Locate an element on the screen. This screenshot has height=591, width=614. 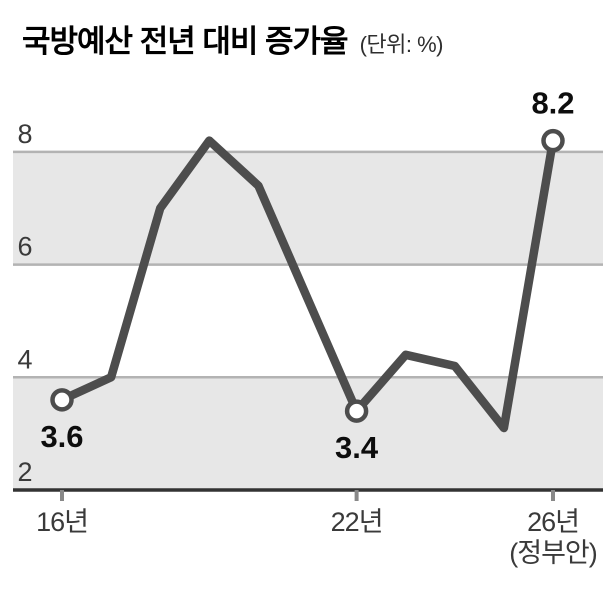
x-tick-label: 26년 is located at coordinates (553, 522).